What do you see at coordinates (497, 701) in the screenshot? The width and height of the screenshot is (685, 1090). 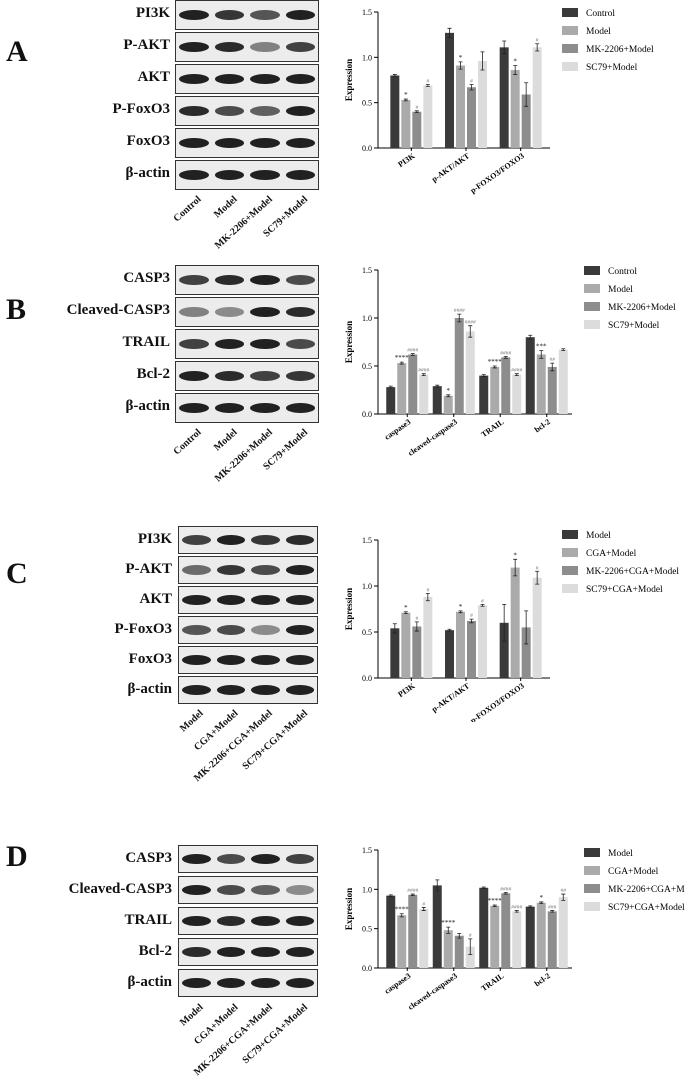 I see `x-tick-label: p-FOXO3/FOXO3` at bounding box center [497, 701].